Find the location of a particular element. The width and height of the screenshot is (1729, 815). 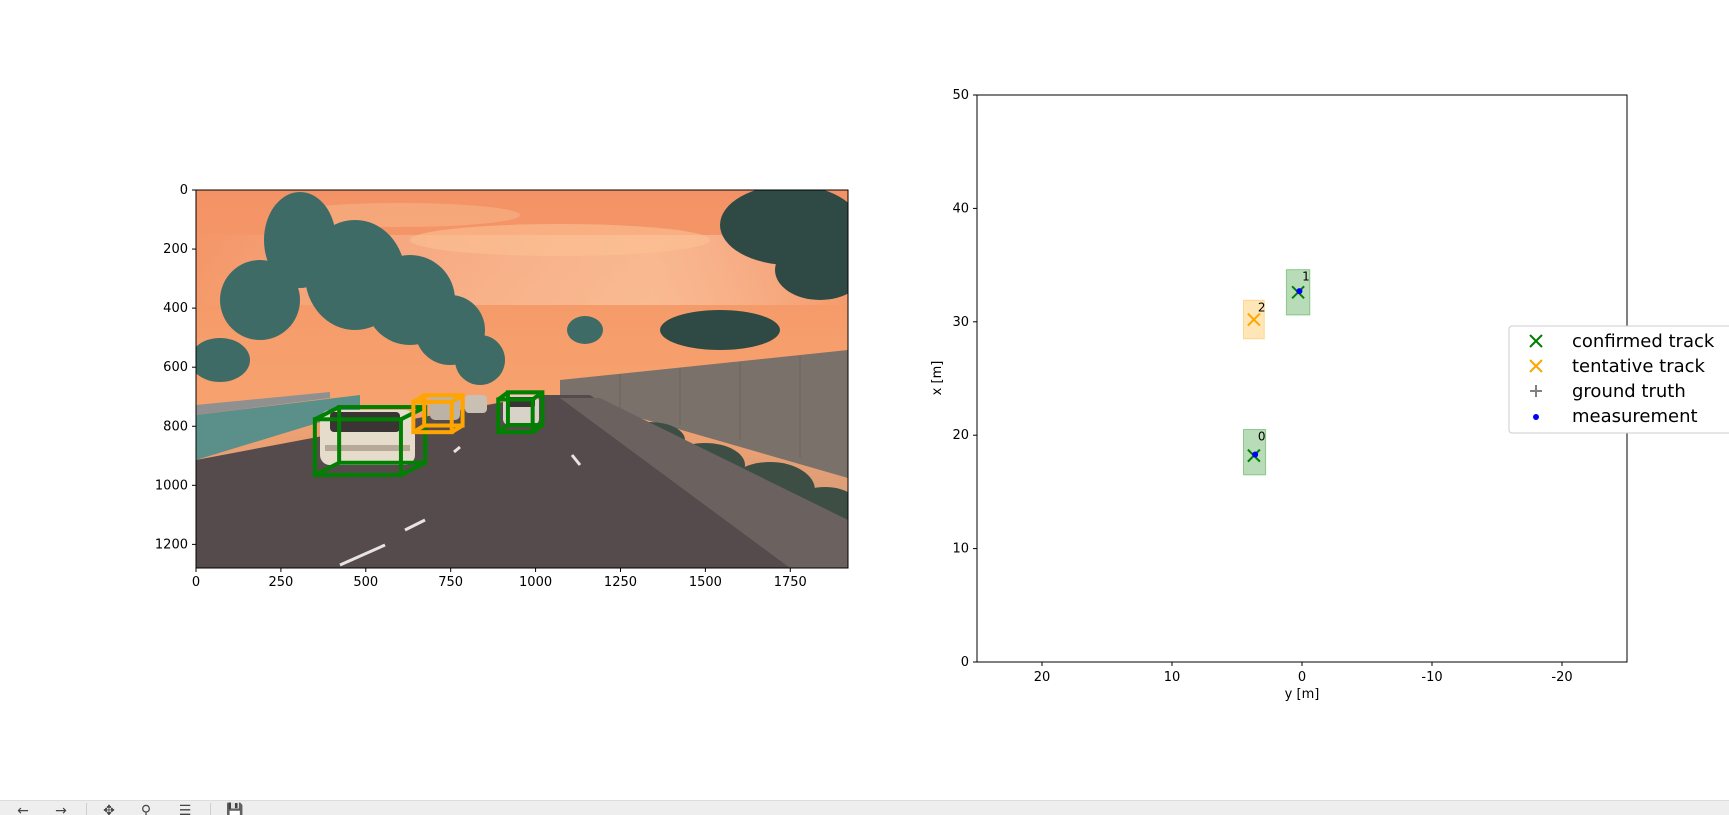

image-y-ticks: 0 200 400 600 800 1000 1200 is located at coordinates (175, 367).